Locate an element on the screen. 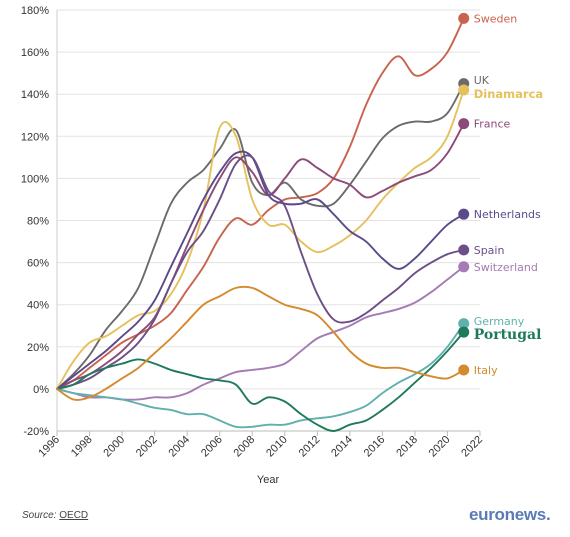 Image resolution: width=570 pixels, height=537 pixels. label-spain: Spain is located at coordinates (489, 250).